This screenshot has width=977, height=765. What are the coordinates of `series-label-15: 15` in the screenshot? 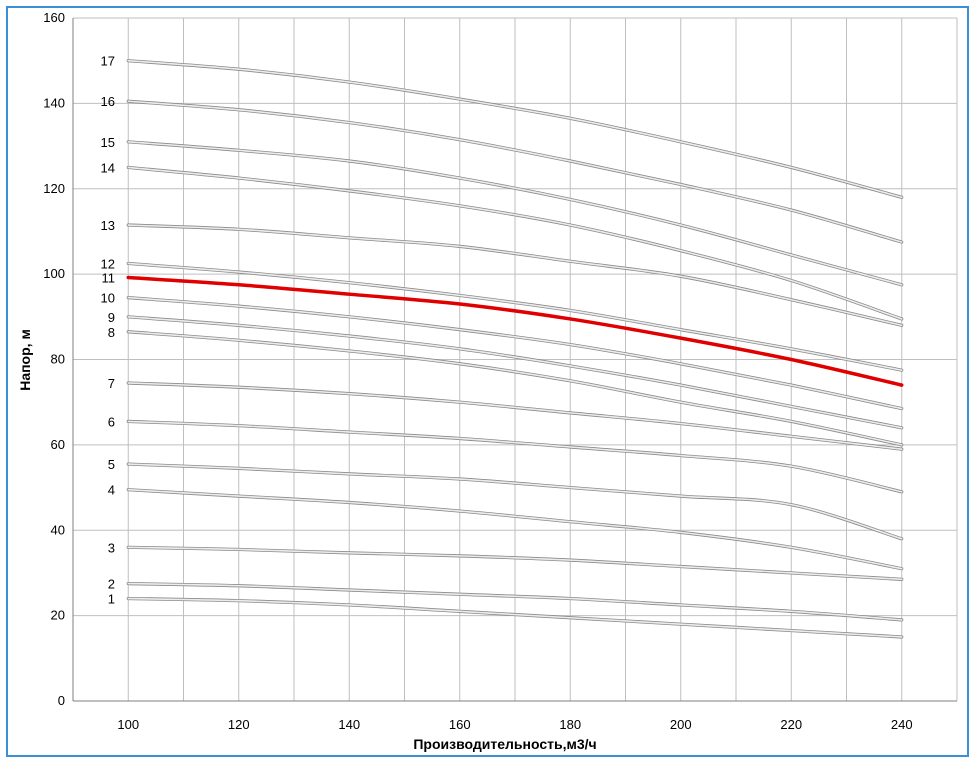 It's located at (108, 142).